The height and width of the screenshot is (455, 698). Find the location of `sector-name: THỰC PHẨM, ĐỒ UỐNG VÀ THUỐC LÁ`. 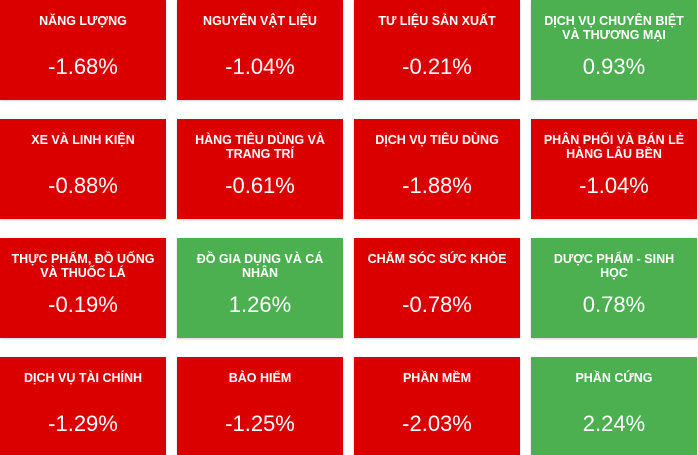

sector-name: THỰC PHẨM, ĐỒ UỐNG VÀ THUỐC LÁ is located at coordinates (83, 266).